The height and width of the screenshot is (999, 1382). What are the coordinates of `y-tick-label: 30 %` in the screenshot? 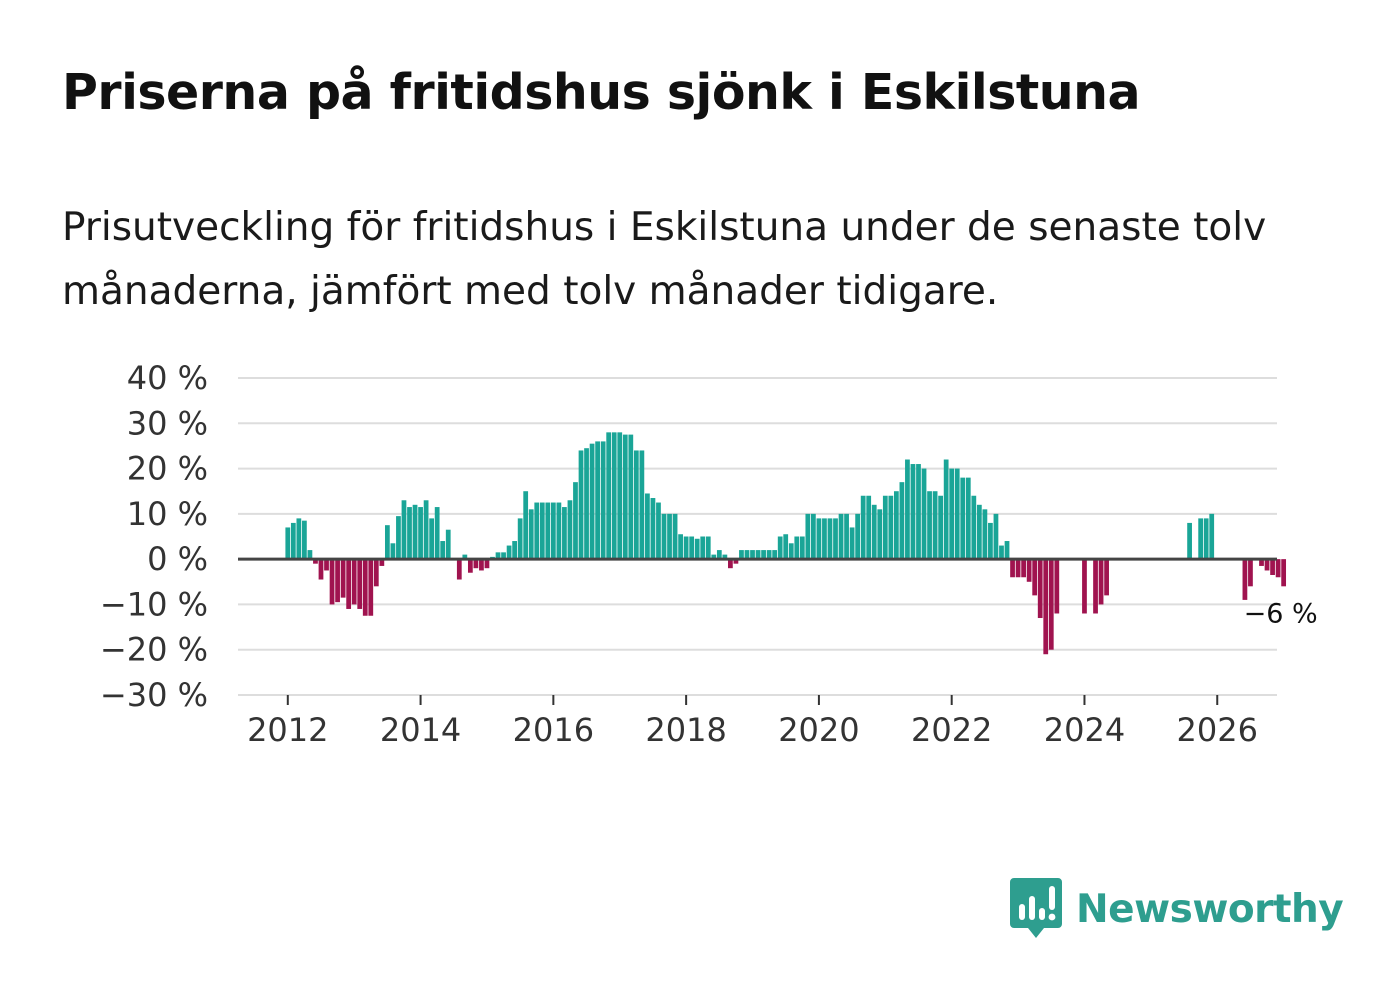 It's located at (167, 423).